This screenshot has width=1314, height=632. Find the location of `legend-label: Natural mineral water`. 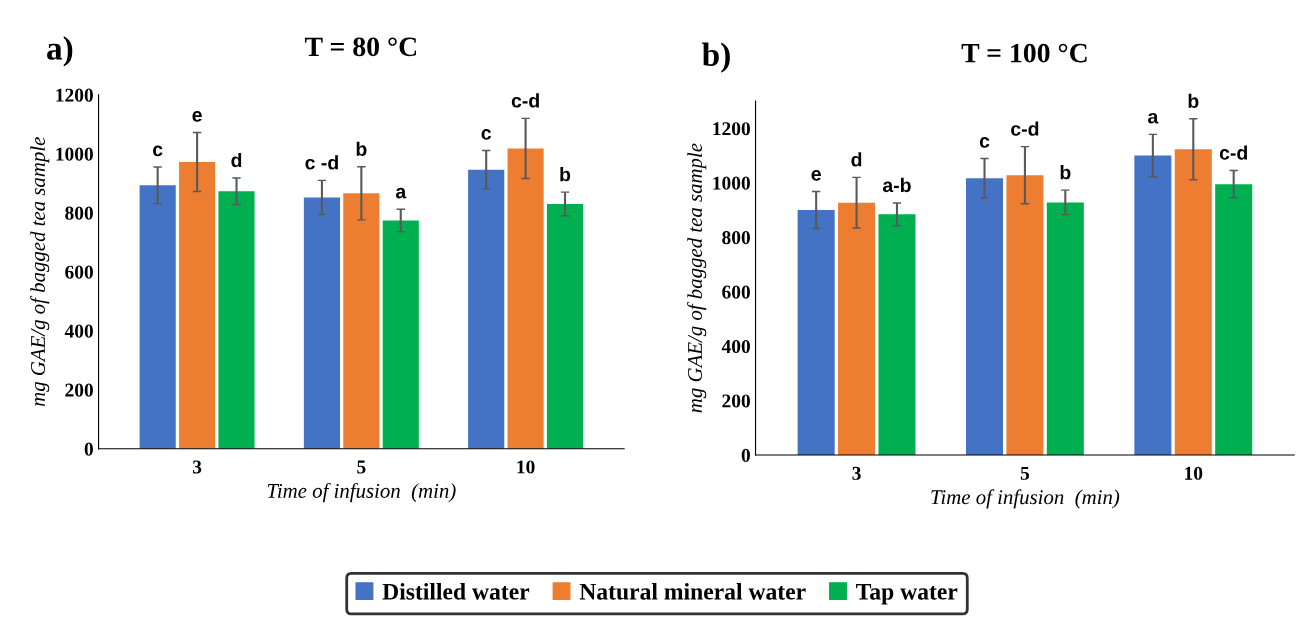

legend-label: Natural mineral water is located at coordinates (692, 591).